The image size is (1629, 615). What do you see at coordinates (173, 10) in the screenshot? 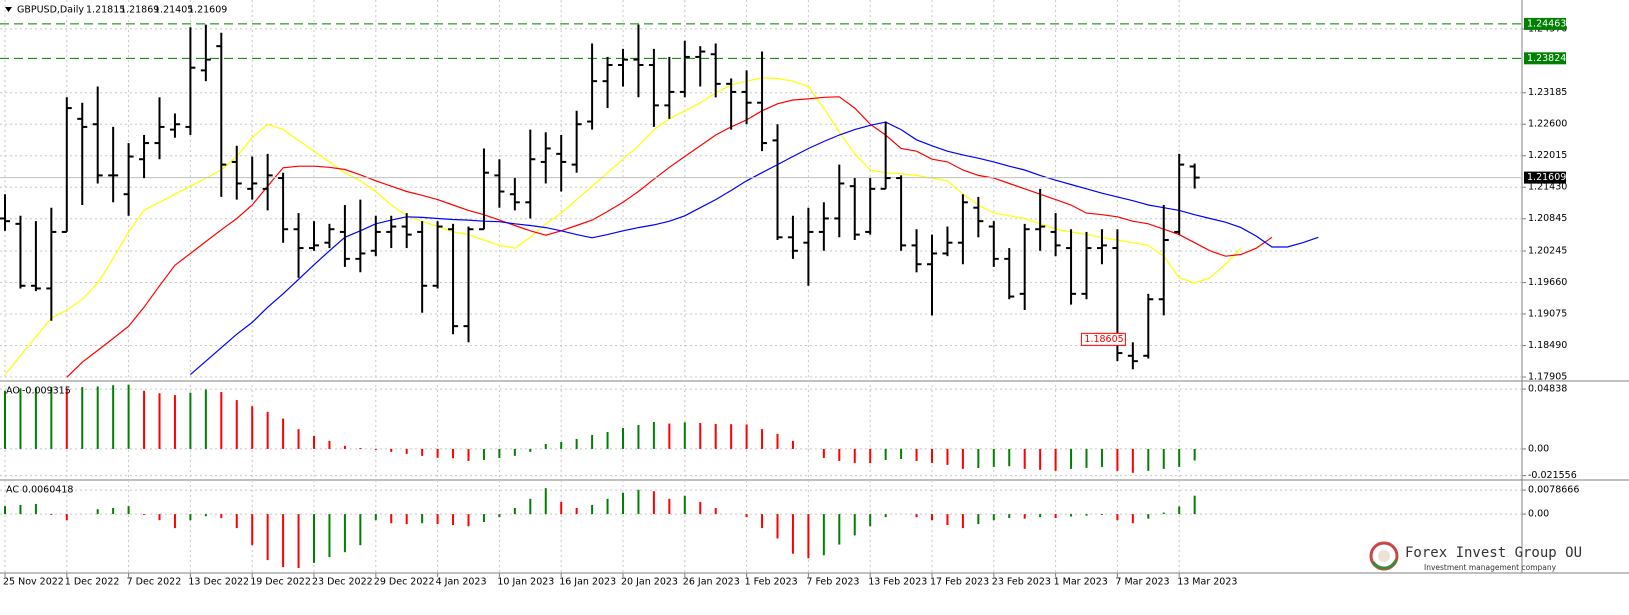
I see `header-low: 1.21405` at bounding box center [173, 10].